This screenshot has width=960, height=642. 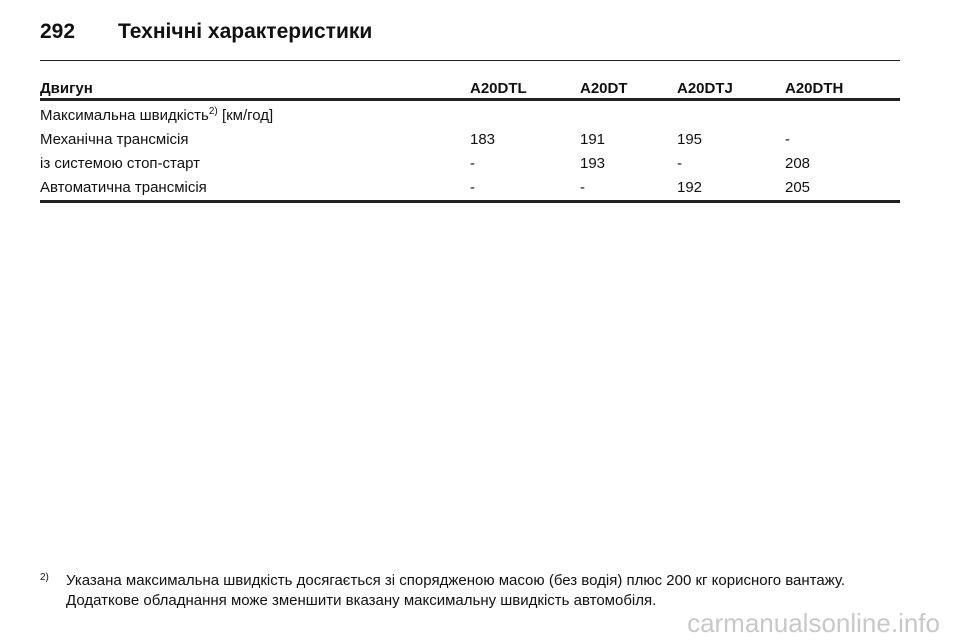 I want to click on section-row: Максимальна швидкість2) [км/год], so click(x=156, y=115).